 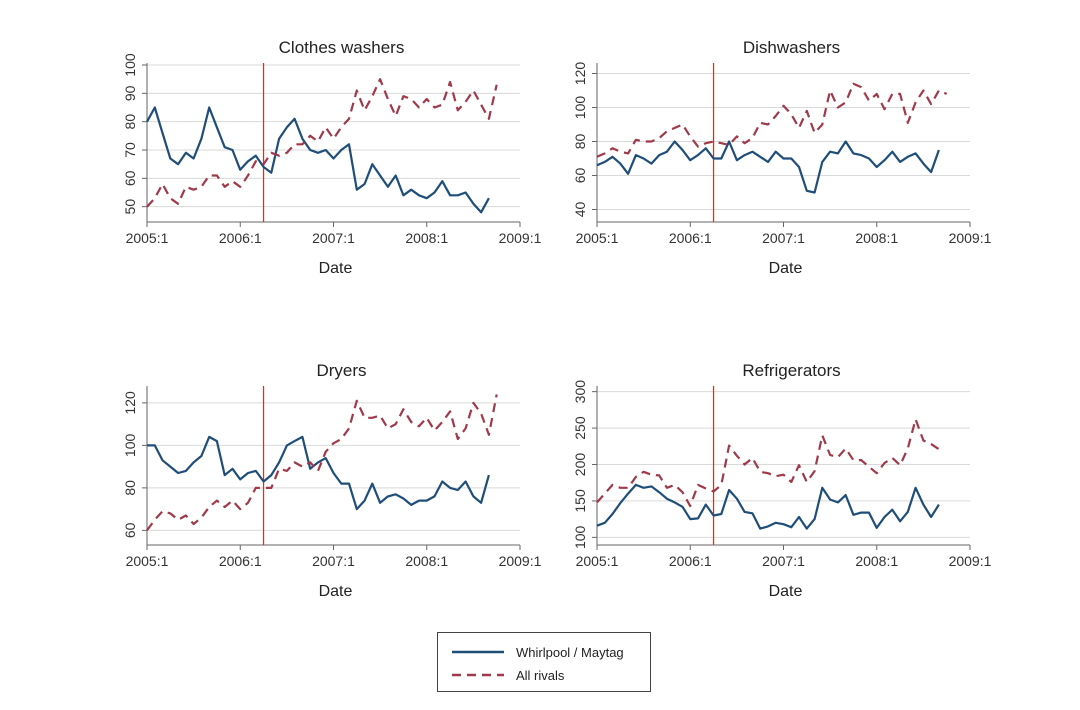 What do you see at coordinates (580, 210) in the screenshot?
I see `y-tick-label: 40` at bounding box center [580, 210].